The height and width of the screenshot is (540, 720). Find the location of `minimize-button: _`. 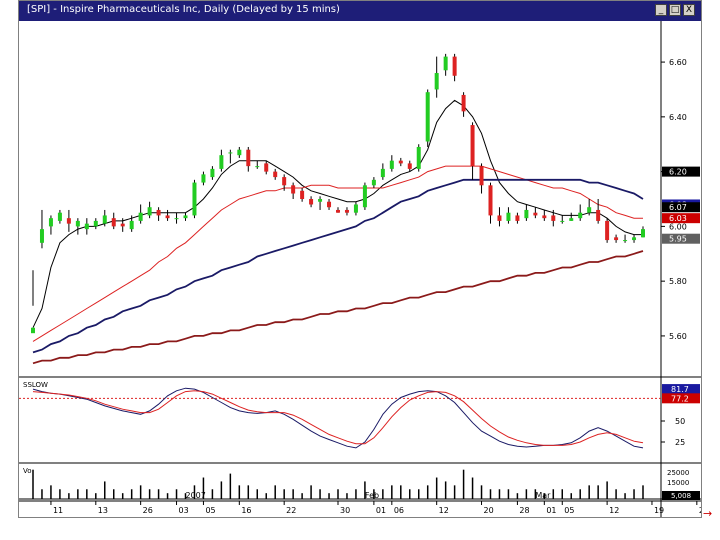

minimize-button: _ is located at coordinates (661, 10).